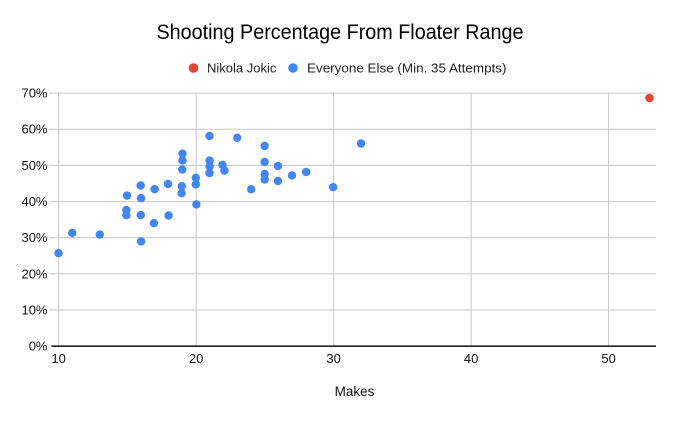 Image resolution: width=677 pixels, height=424 pixels. I want to click on svg-text: 30, so click(333, 358).